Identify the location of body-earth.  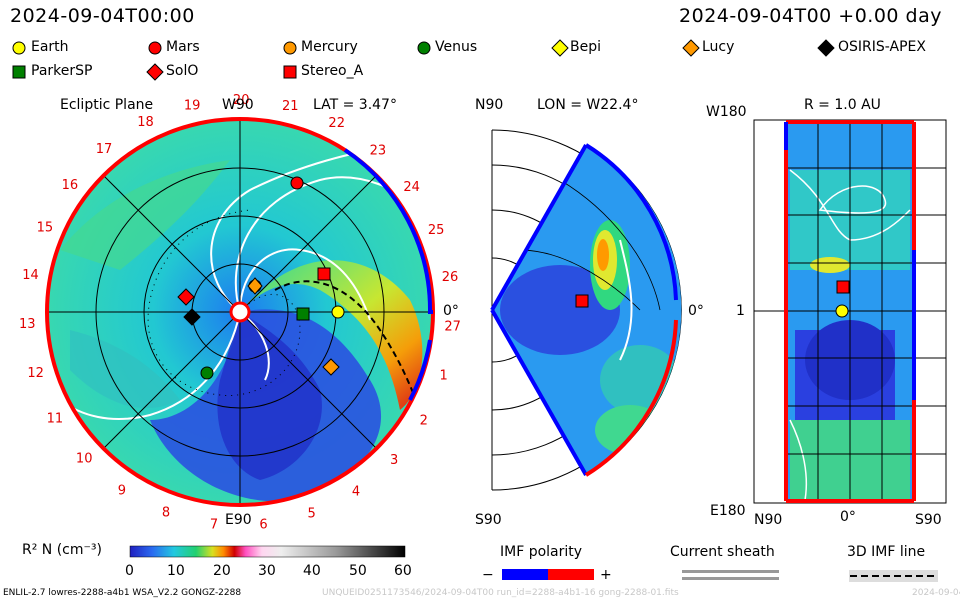
(338, 312).